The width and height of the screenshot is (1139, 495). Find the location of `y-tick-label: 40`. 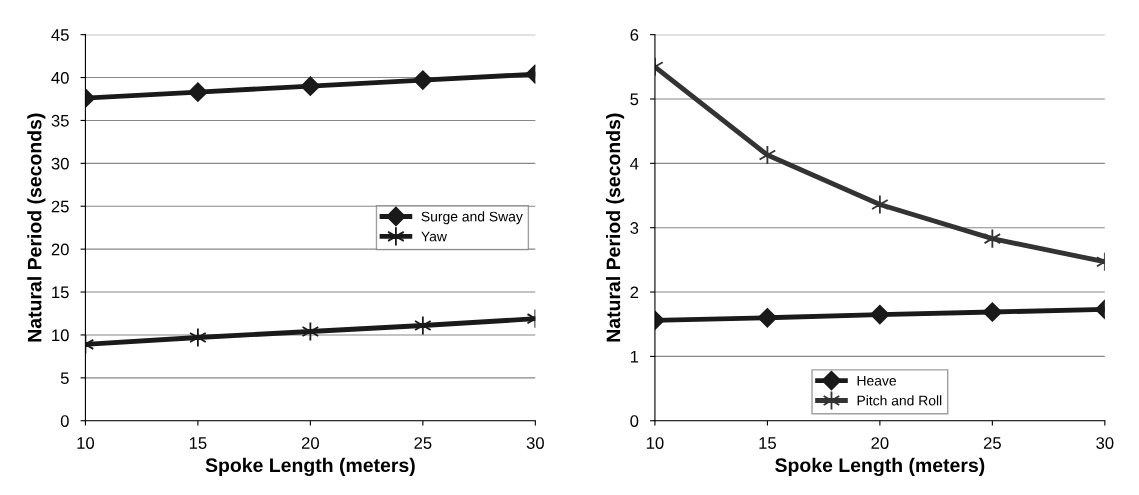

y-tick-label: 40 is located at coordinates (60, 77).